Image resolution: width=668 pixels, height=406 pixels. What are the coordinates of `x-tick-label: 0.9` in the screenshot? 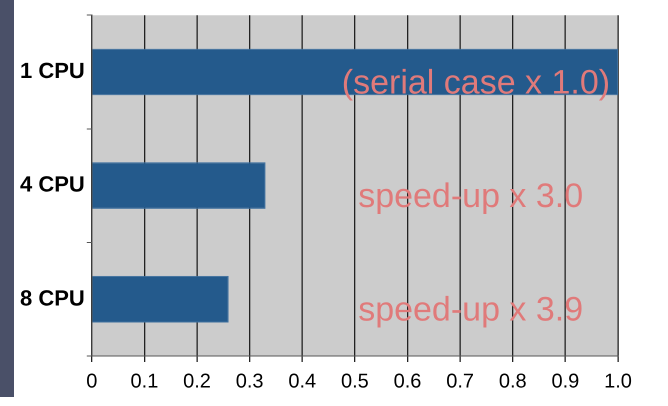 It's located at (565, 381).